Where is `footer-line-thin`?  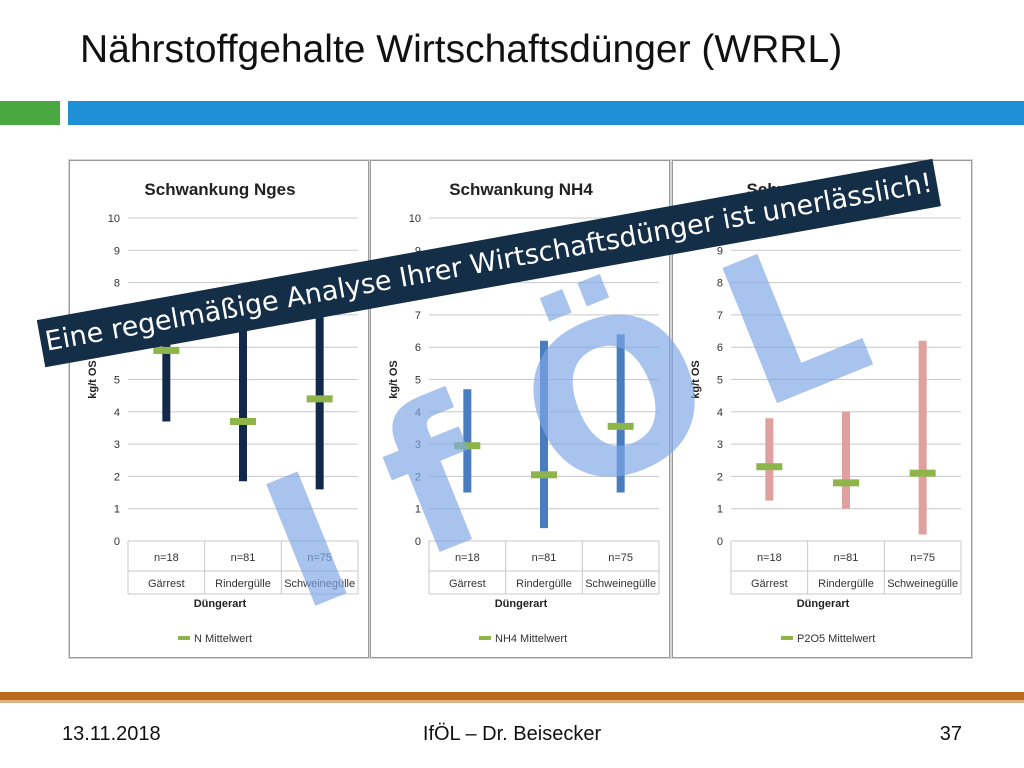 footer-line-thin is located at coordinates (512, 701).